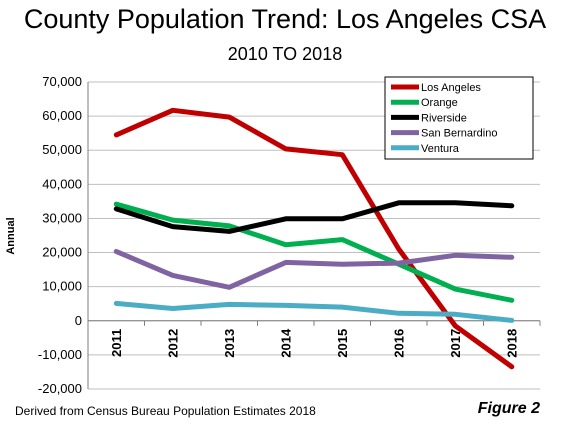 The image size is (570, 428). What do you see at coordinates (62, 286) in the screenshot?
I see `y-tick-label: 10,000` at bounding box center [62, 286].